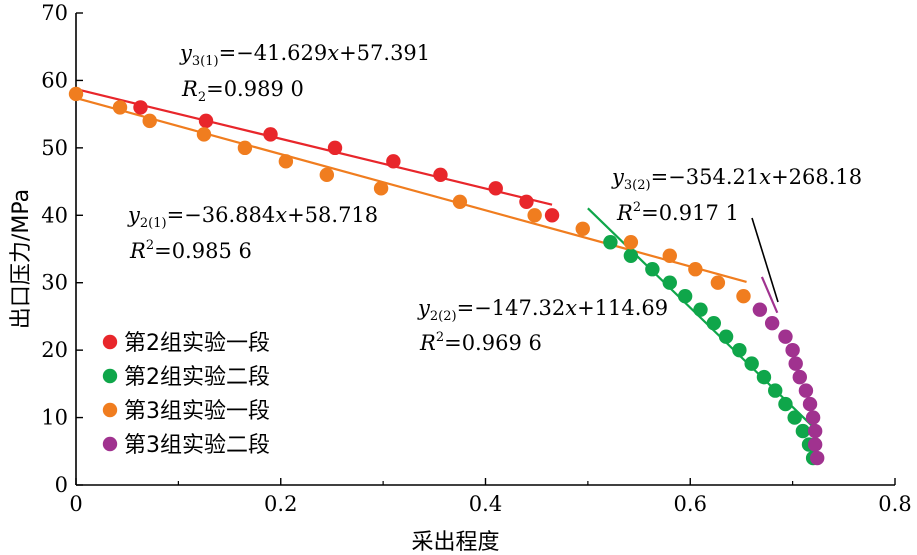 The width and height of the screenshot is (917, 555). I want to click on legend-label-0: 第2组实验一段, so click(197, 343).